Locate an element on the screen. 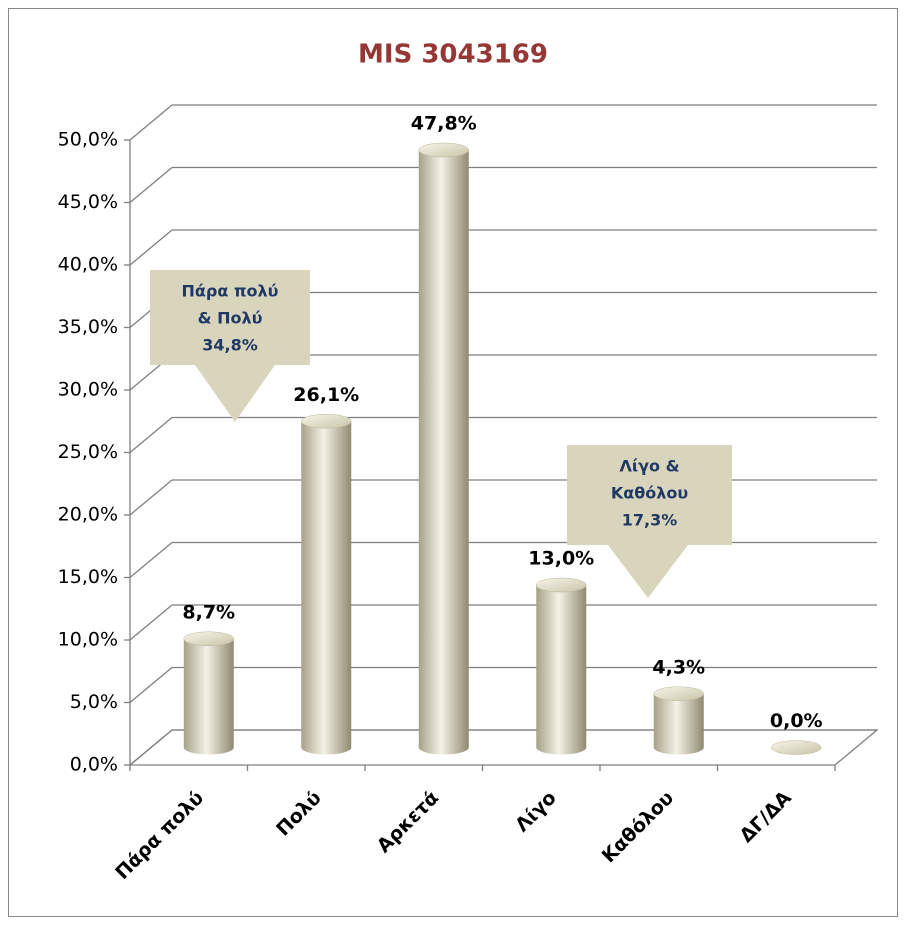  y-tick-label: 35,0% is located at coordinates (88, 327).